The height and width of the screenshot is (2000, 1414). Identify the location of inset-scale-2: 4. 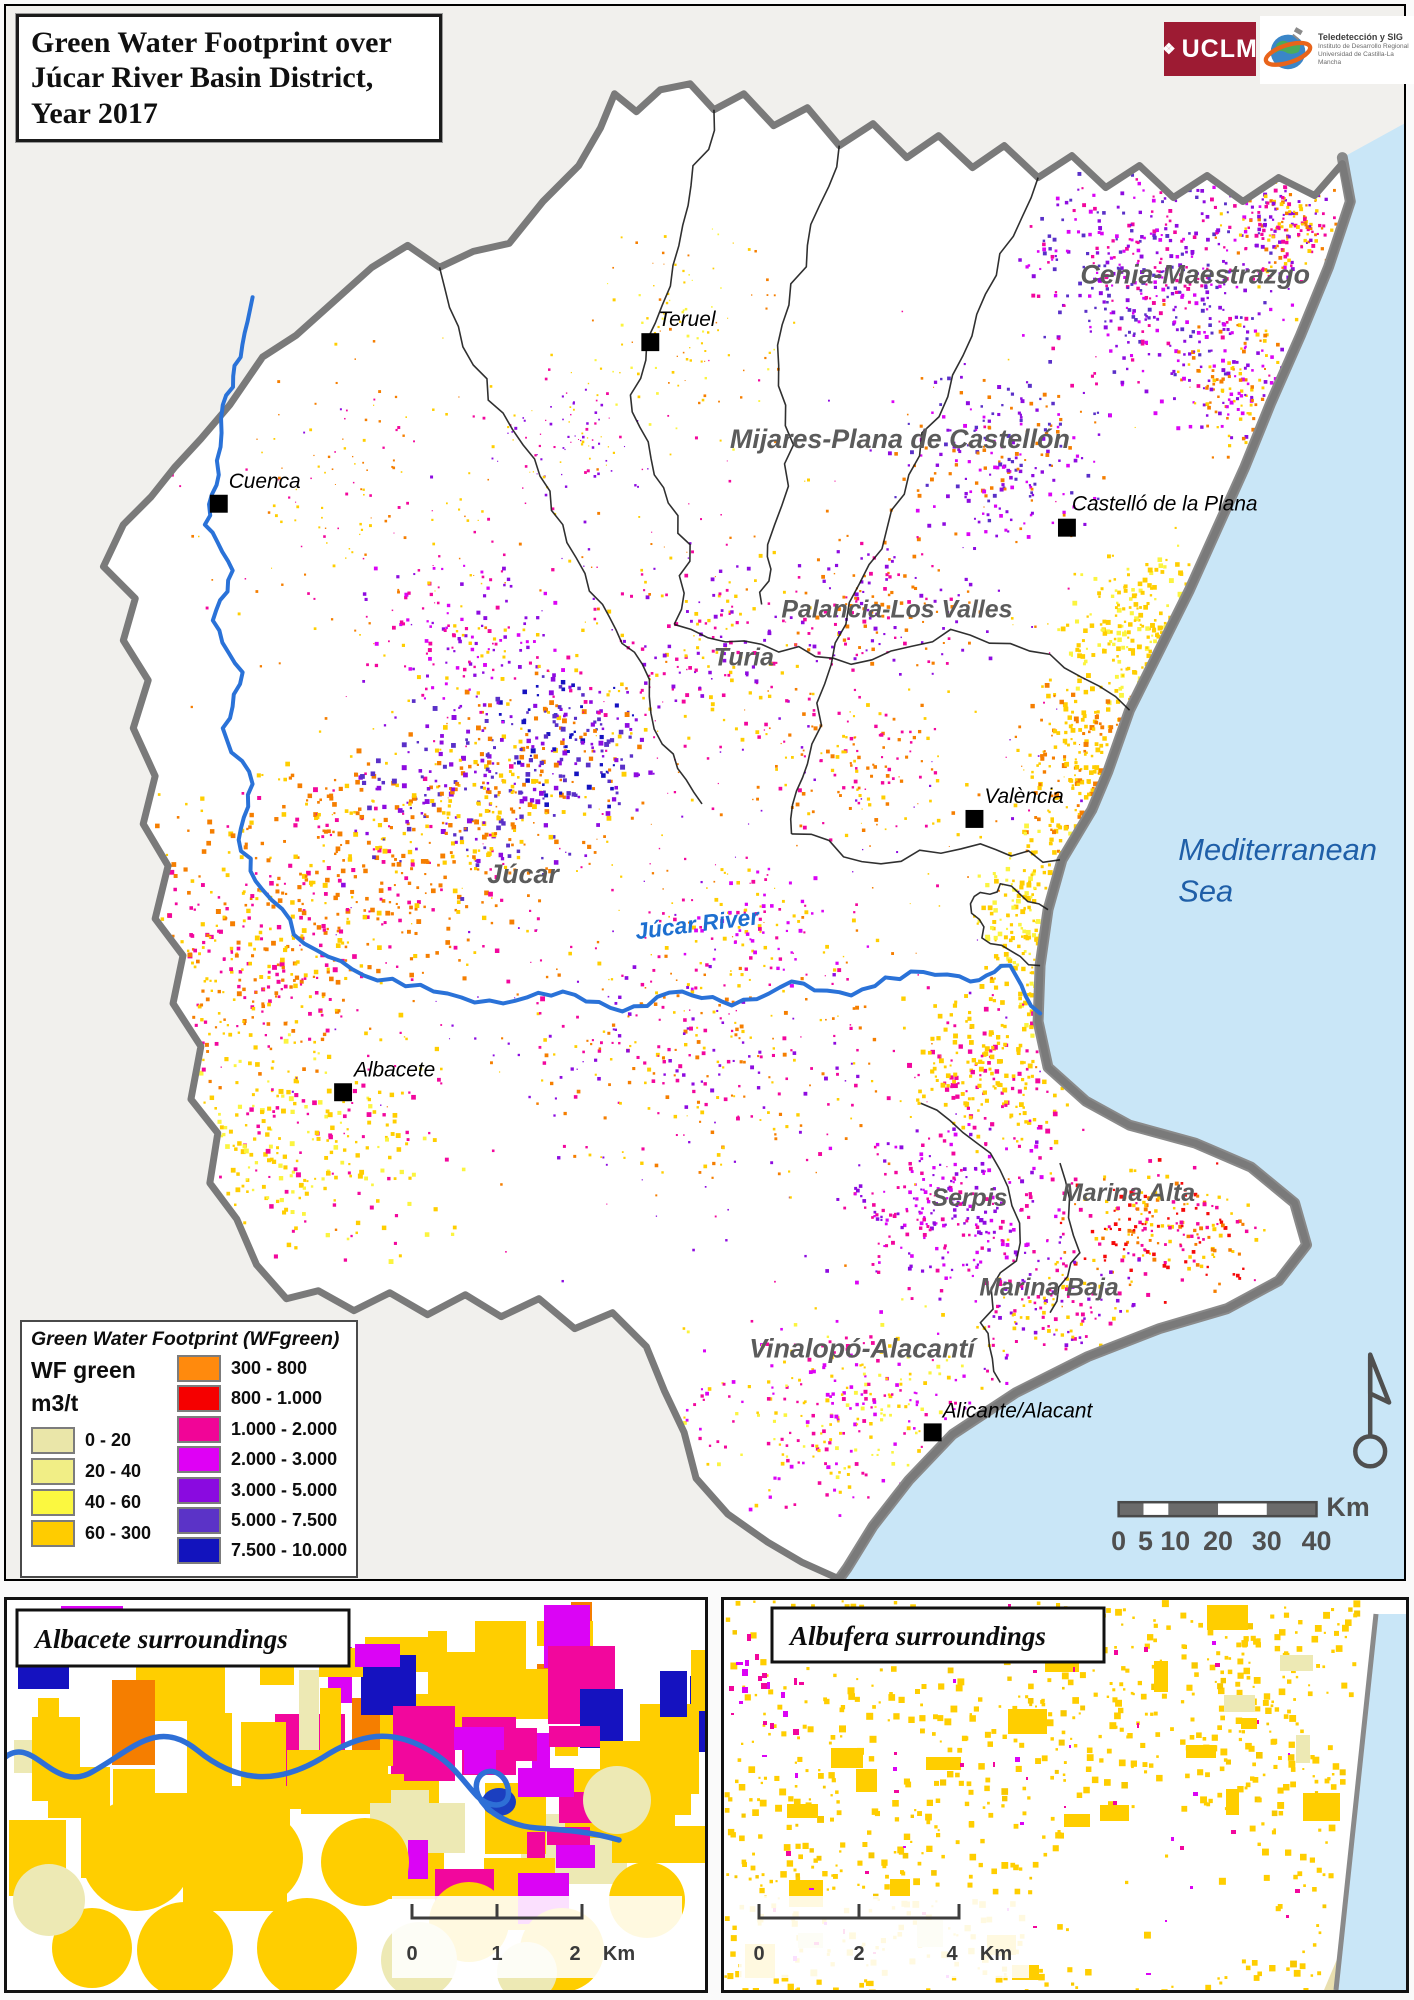
(952, 1954).